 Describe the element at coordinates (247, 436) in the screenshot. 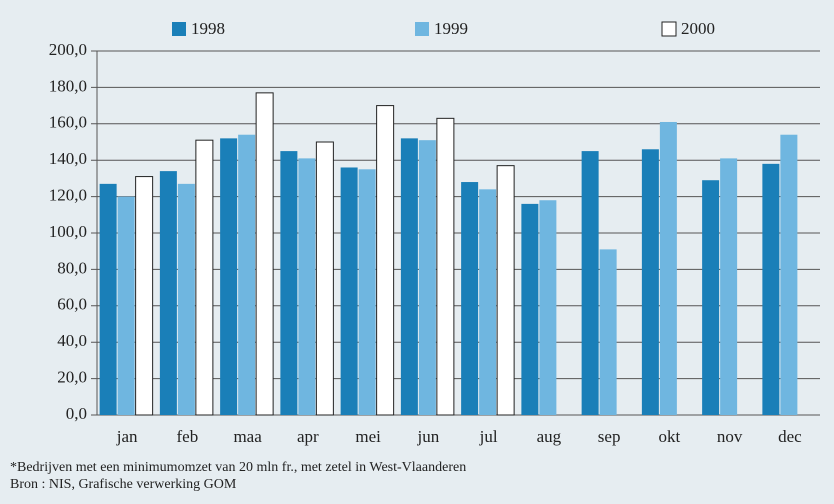

I see `x-tick-label: maa` at that location.